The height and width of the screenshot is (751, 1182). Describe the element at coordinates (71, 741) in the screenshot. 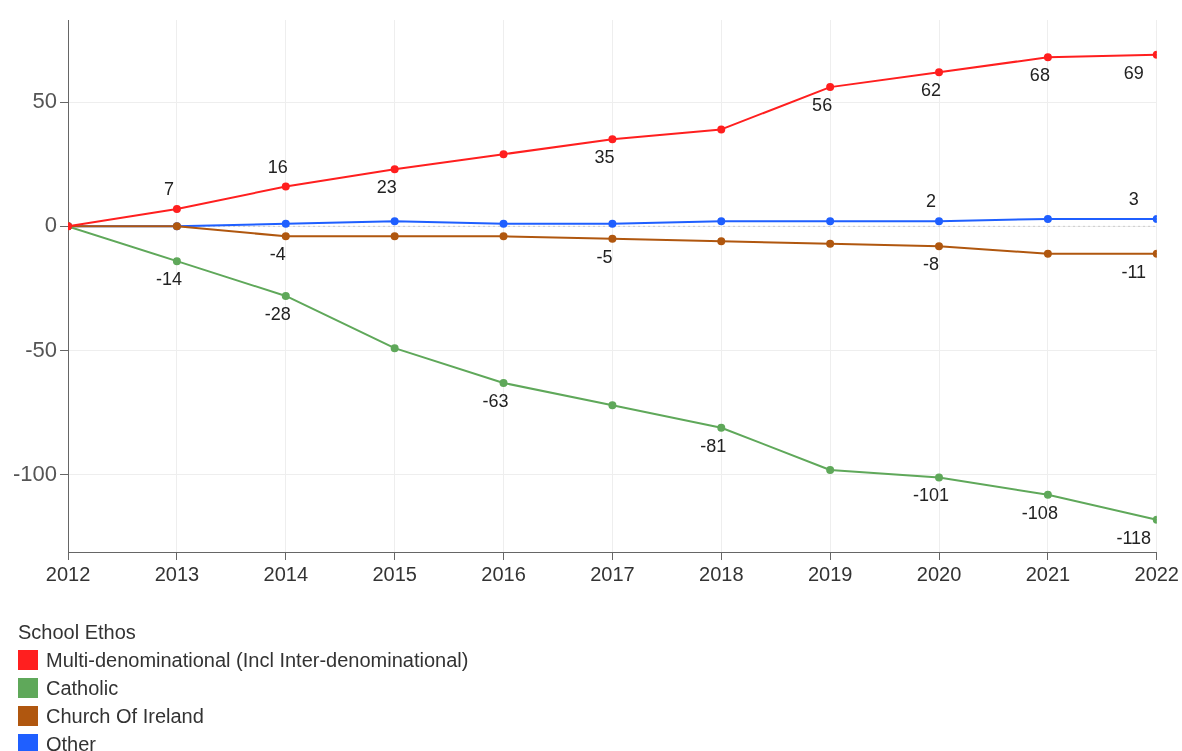

I see `legend-label: Other` at that location.